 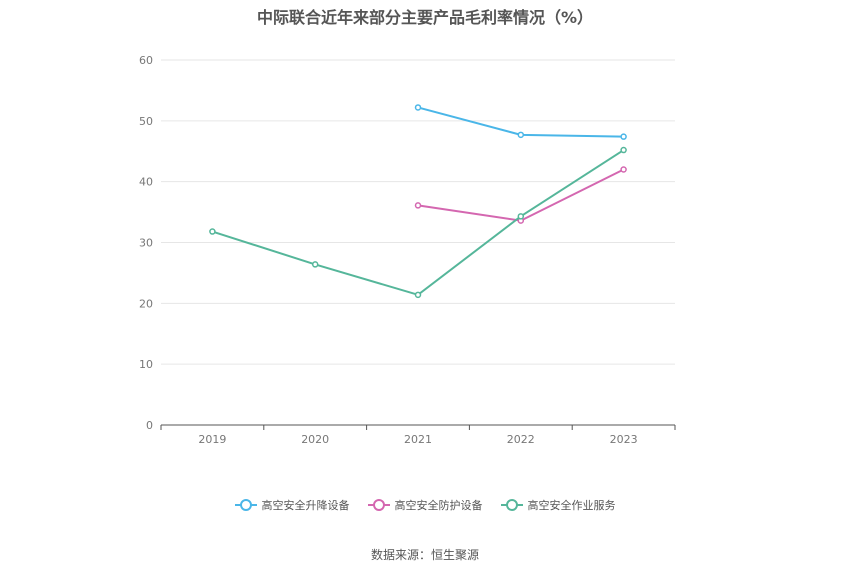 What do you see at coordinates (438, 505) in the screenshot?
I see `legend-label: 高空安全防护设备` at bounding box center [438, 505].